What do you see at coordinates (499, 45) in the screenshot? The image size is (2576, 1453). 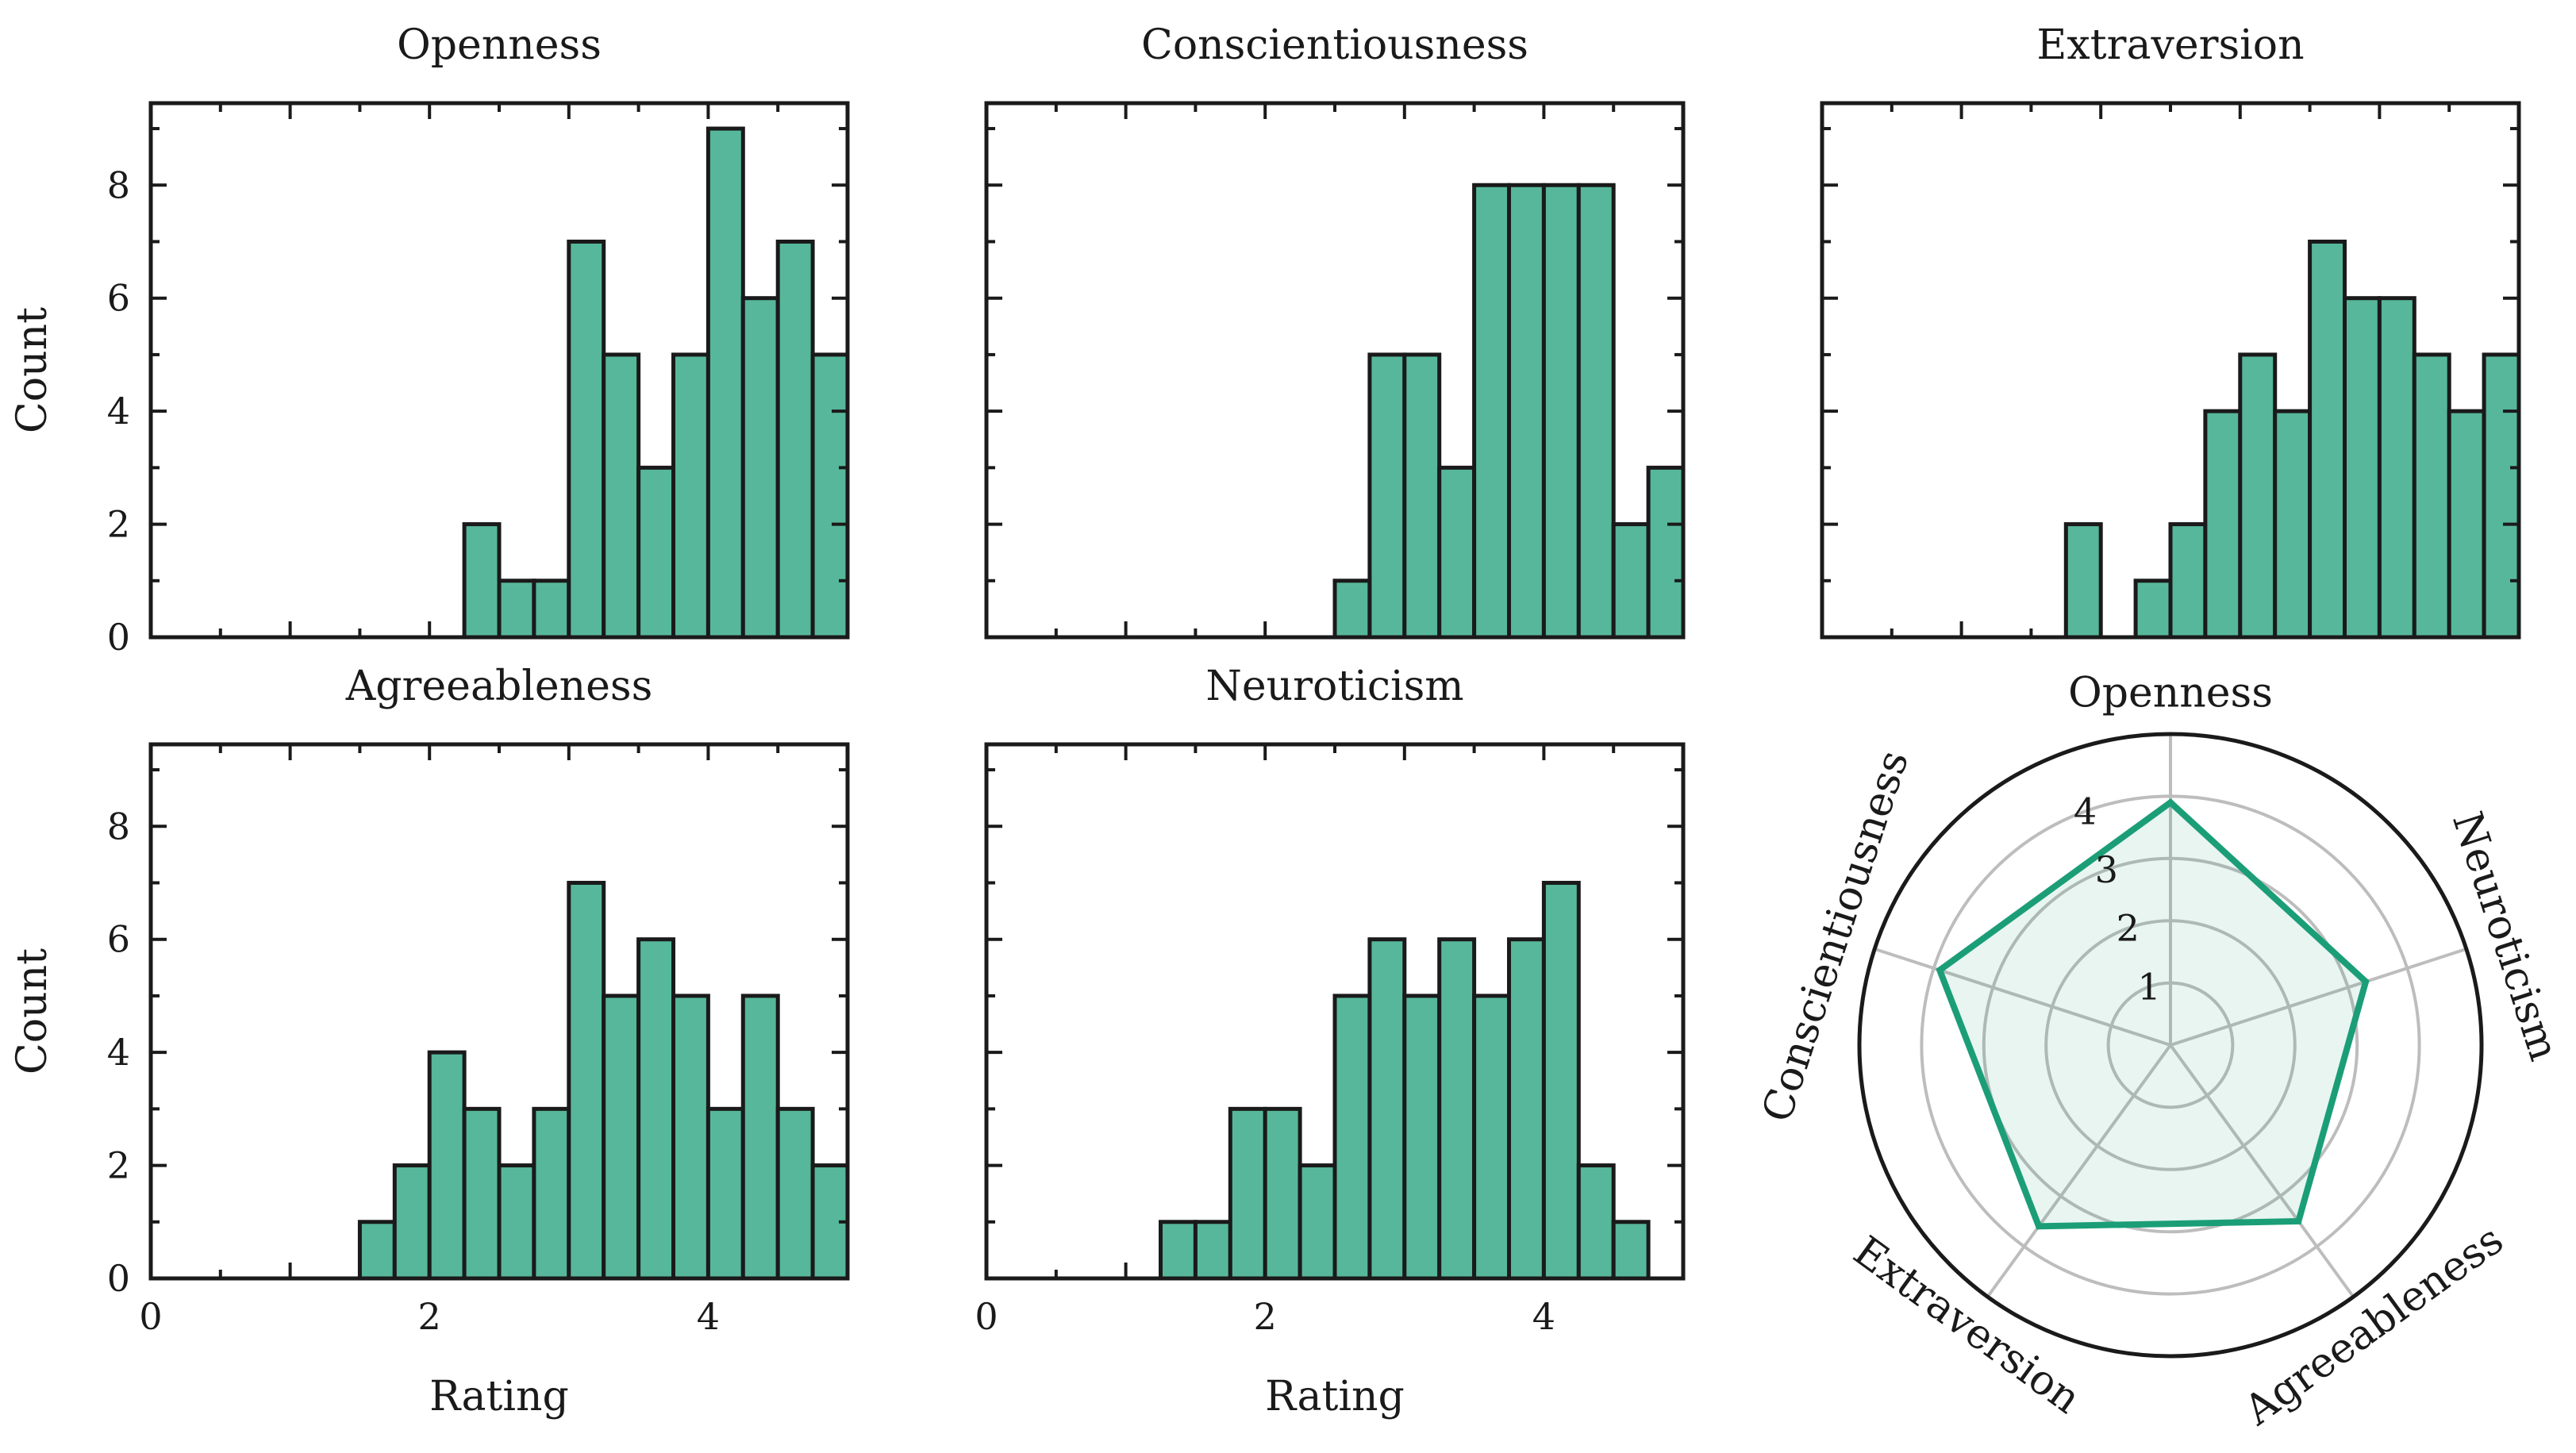 I see `chart-title: Openness` at bounding box center [499, 45].